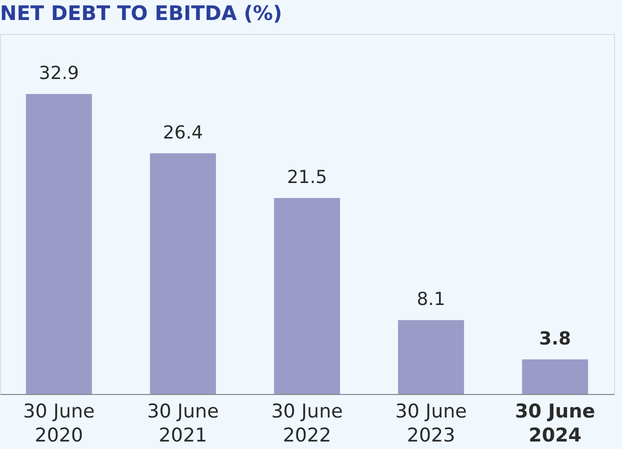  Describe the element at coordinates (58, 73) in the screenshot. I see `data-label: 32.9` at that location.